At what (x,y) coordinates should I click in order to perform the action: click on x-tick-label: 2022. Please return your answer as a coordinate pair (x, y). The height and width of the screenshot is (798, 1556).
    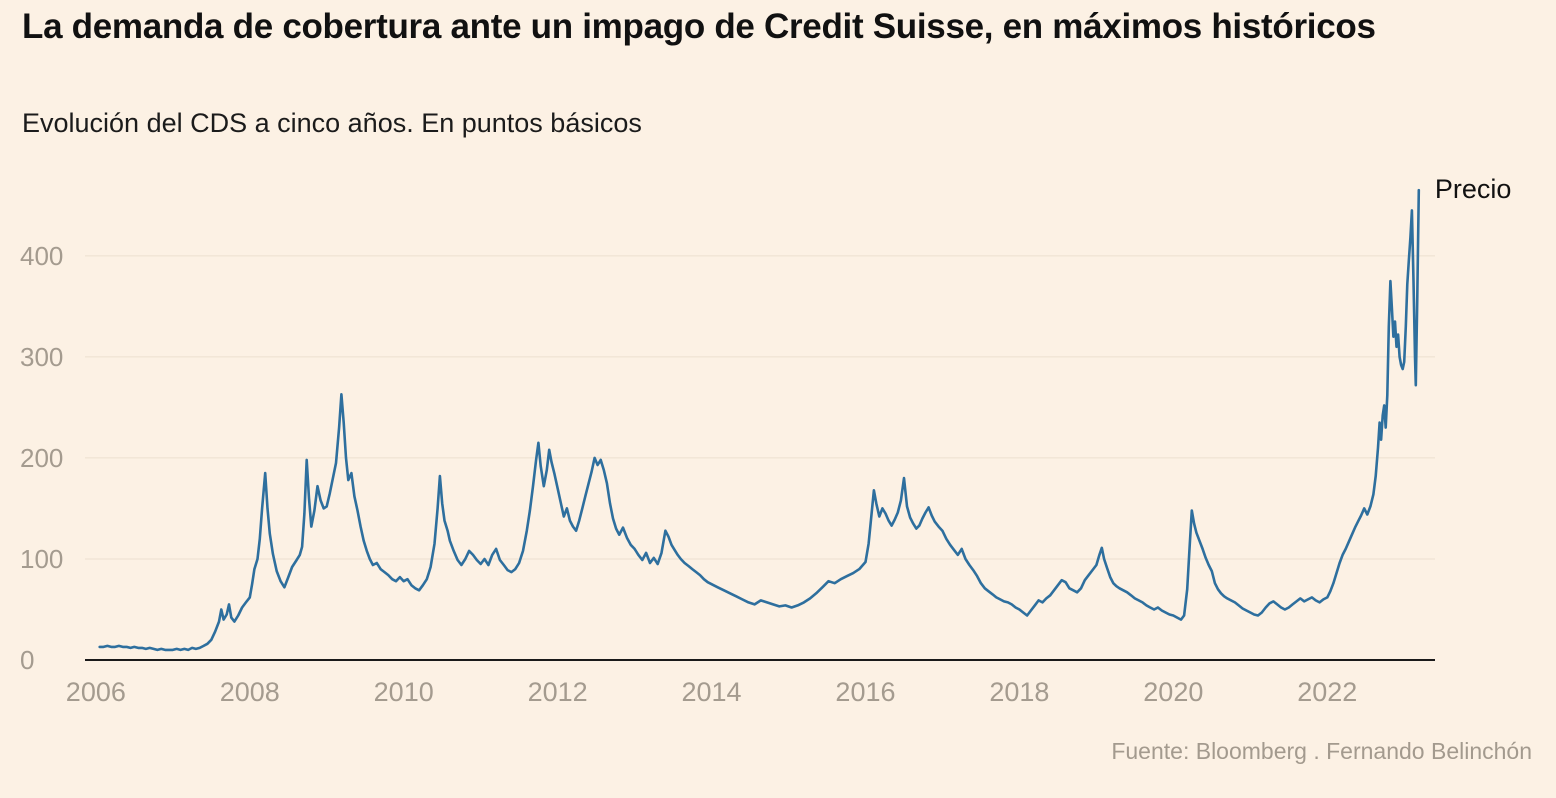
    Looking at the image, I should click on (1327, 692).